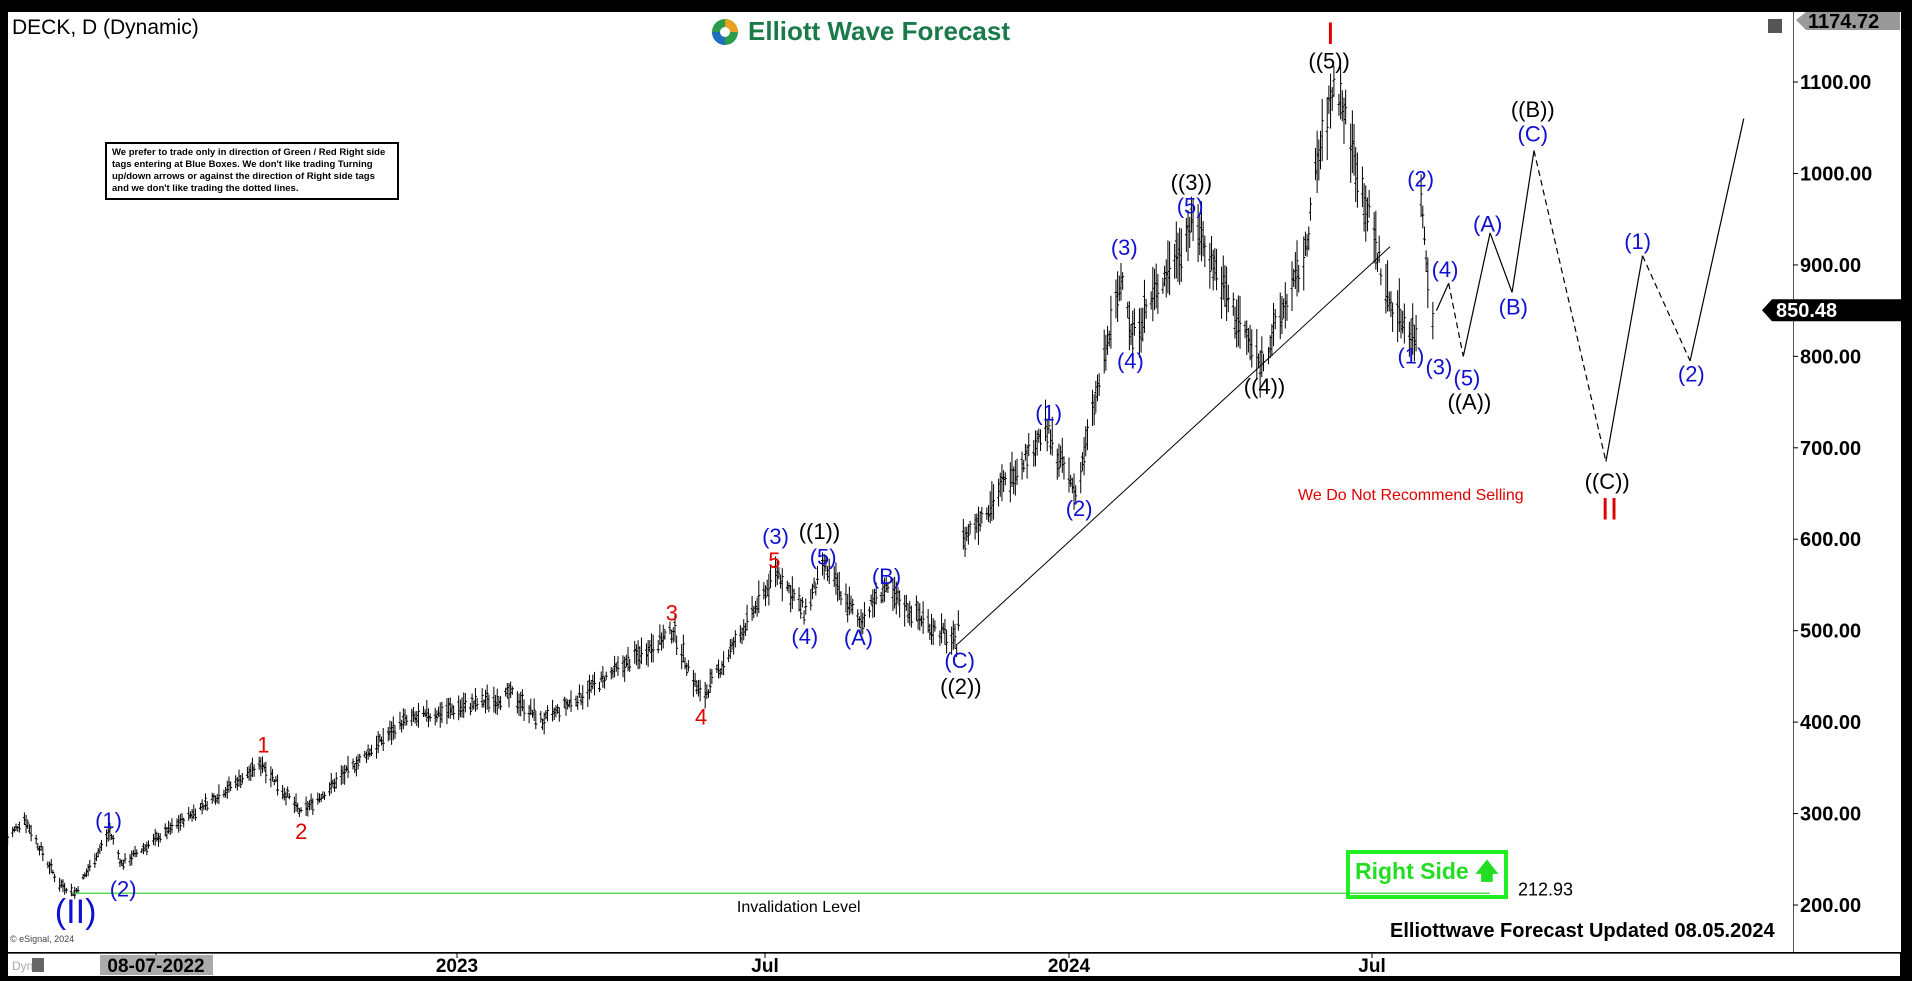 The height and width of the screenshot is (981, 1912). What do you see at coordinates (1533, 109) in the screenshot?
I see `wave-label: ((B))` at bounding box center [1533, 109].